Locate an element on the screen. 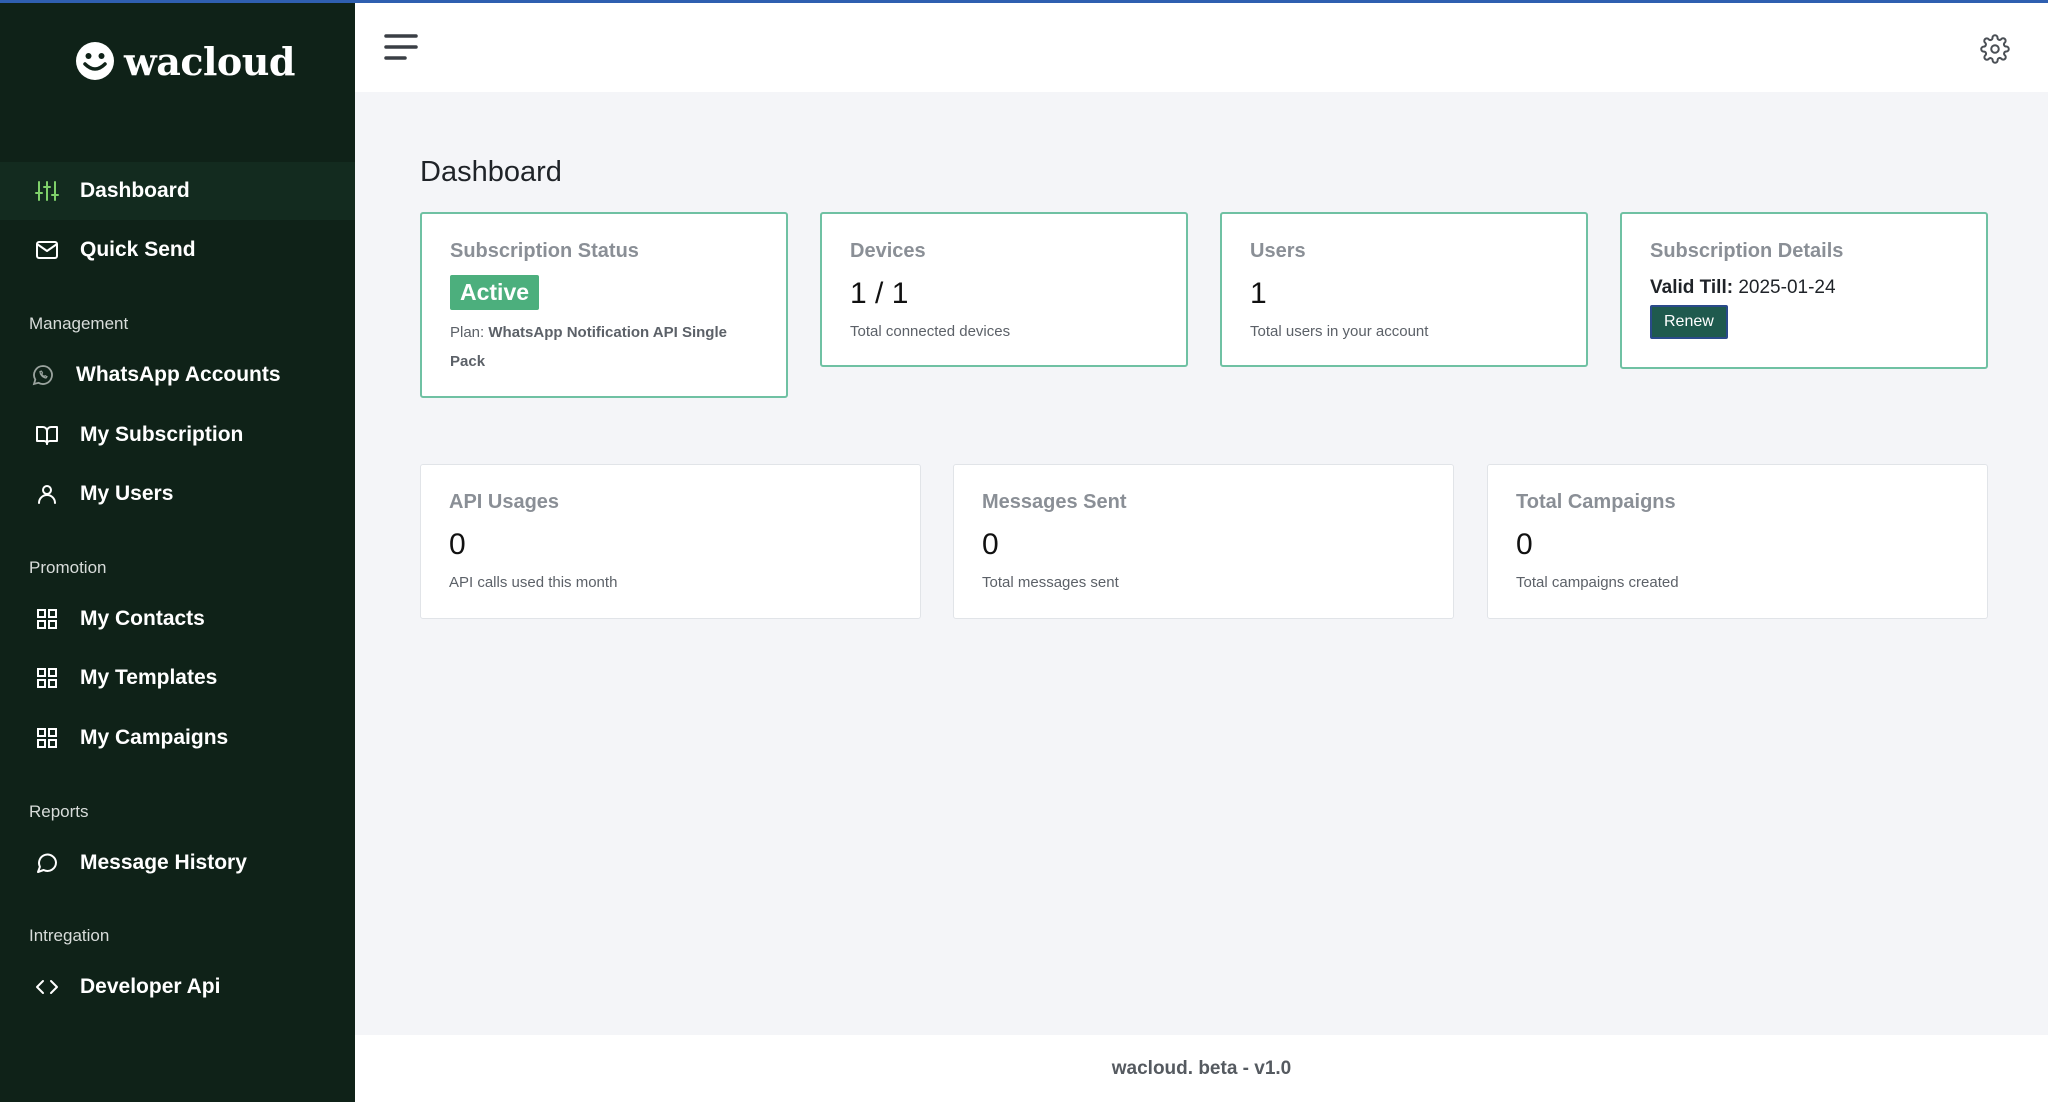 Image resolution: width=2048 pixels, height=1102 pixels. sidebar-item-my-subscription: My Subscription is located at coordinates (177, 435).